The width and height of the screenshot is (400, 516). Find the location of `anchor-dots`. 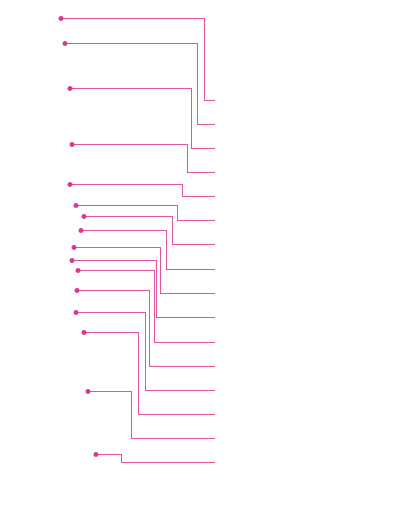

anchor-dots is located at coordinates (78, 236).